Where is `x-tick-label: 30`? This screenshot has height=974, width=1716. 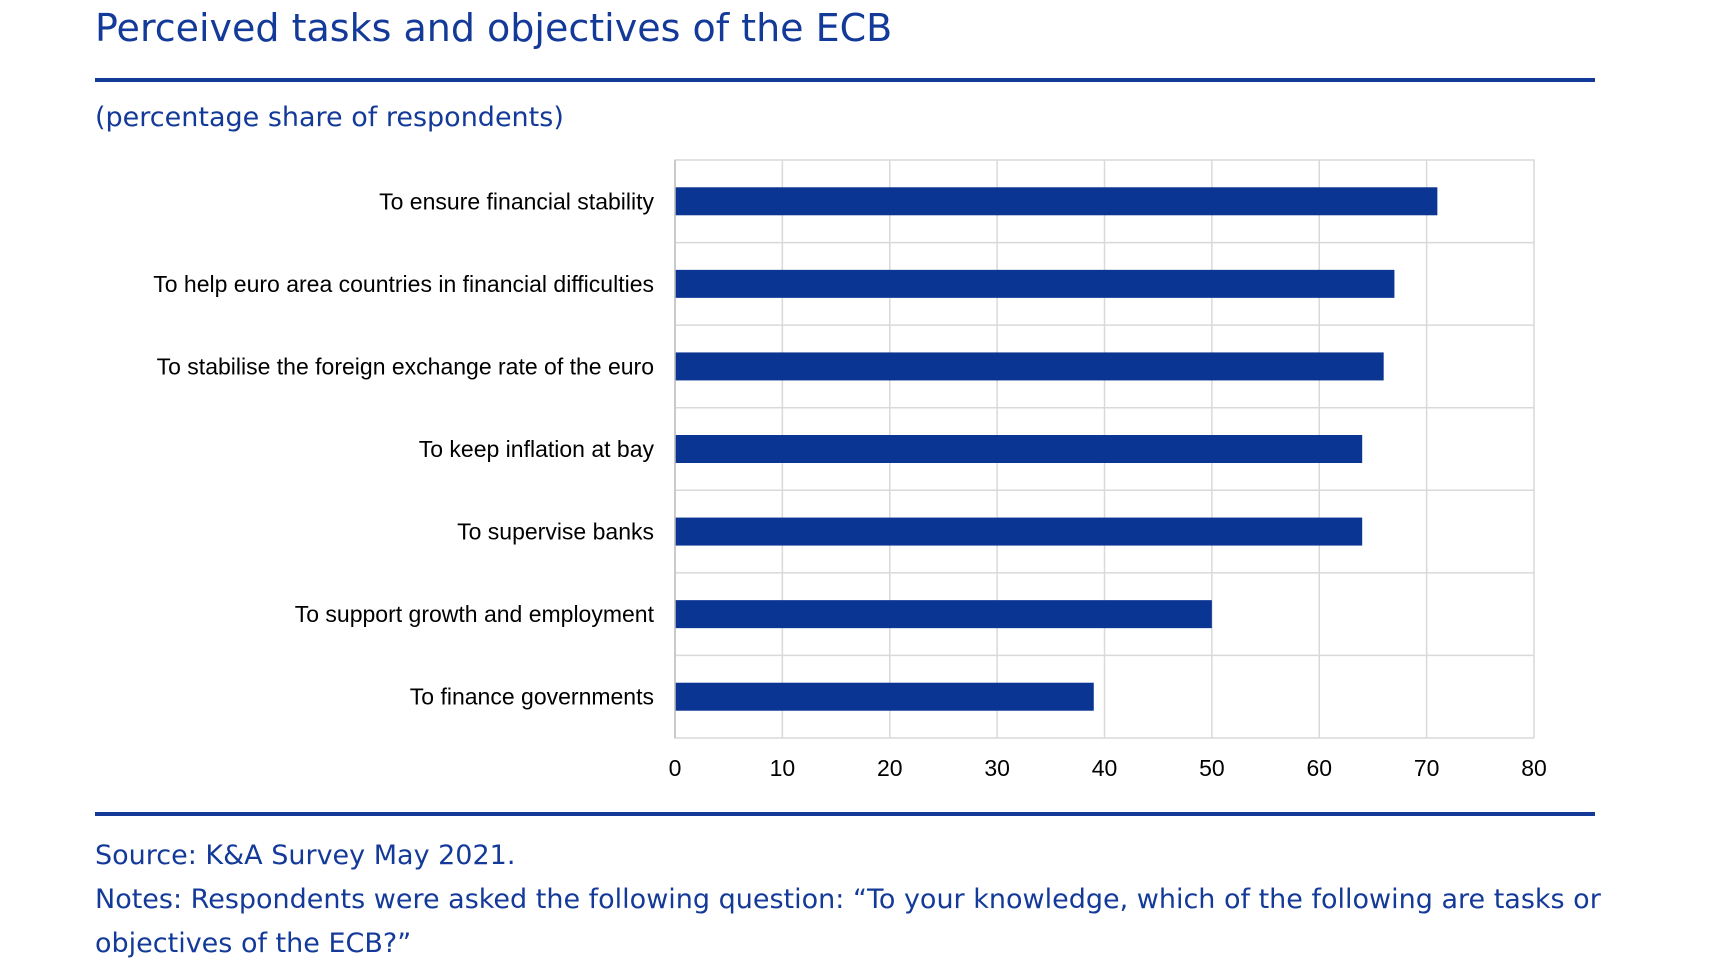 x-tick-label: 30 is located at coordinates (997, 768).